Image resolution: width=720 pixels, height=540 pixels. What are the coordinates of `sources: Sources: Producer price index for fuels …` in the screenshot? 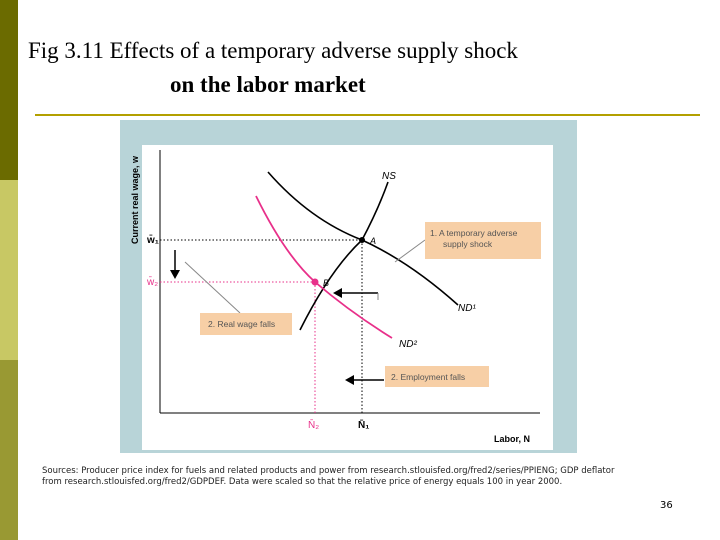 It's located at (328, 476).